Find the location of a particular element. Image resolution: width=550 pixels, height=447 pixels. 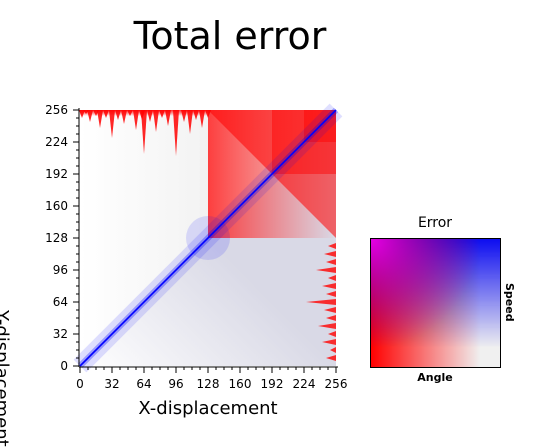

x-tick-label: 0 is located at coordinates (80, 384).